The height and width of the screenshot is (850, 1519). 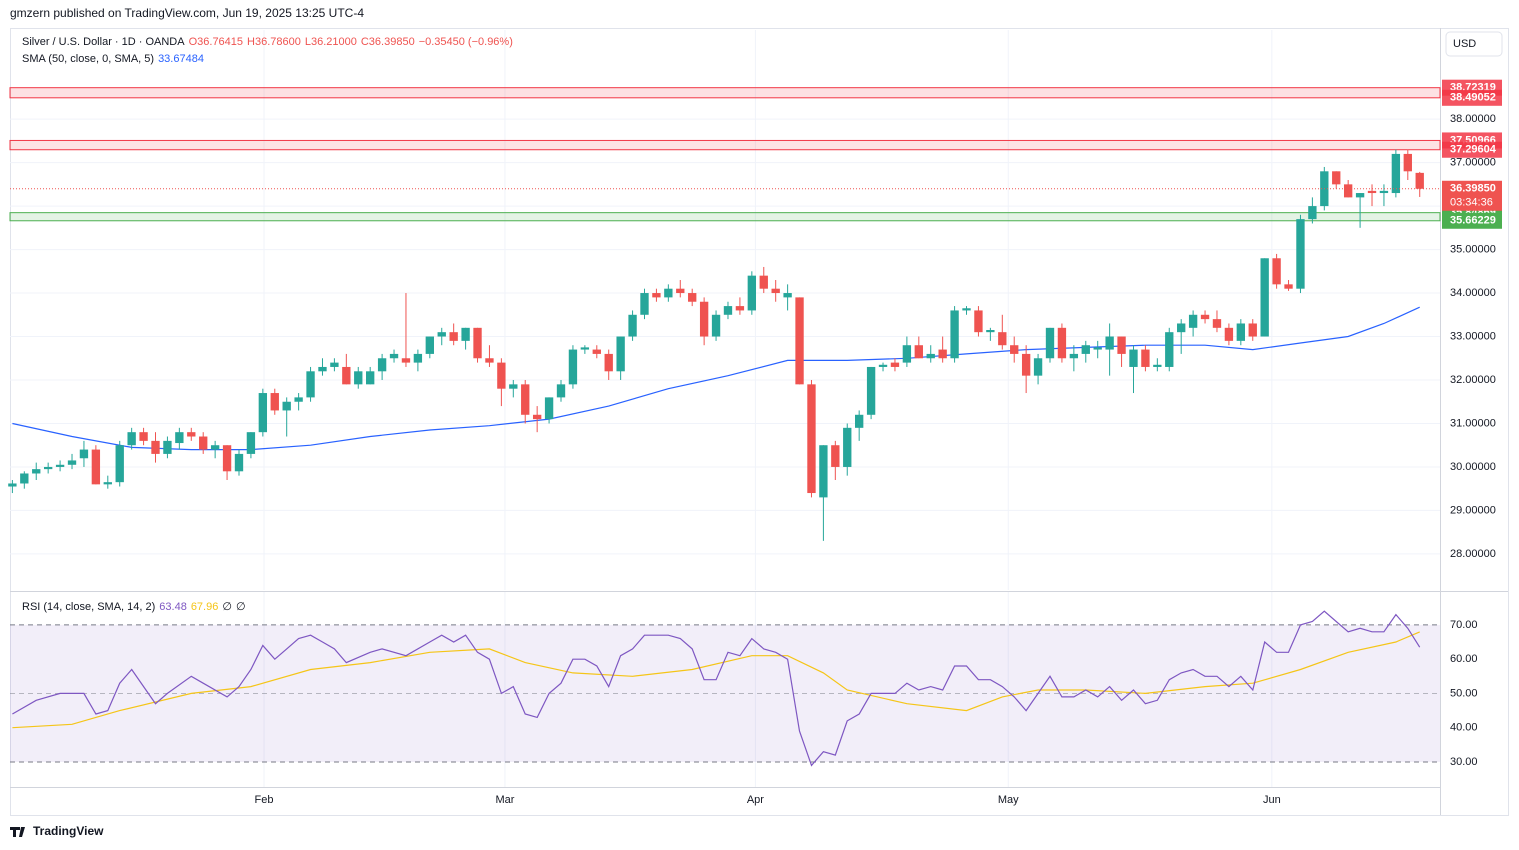 What do you see at coordinates (1471, 203) in the screenshot?
I see `countdown: 03:34:36` at bounding box center [1471, 203].